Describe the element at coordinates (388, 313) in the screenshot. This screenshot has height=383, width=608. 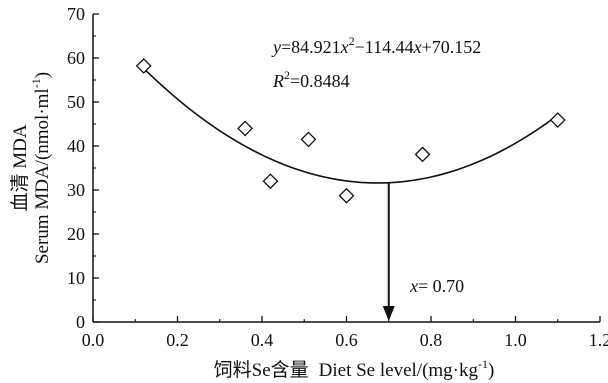
I see `optimum-arrow-head` at that location.